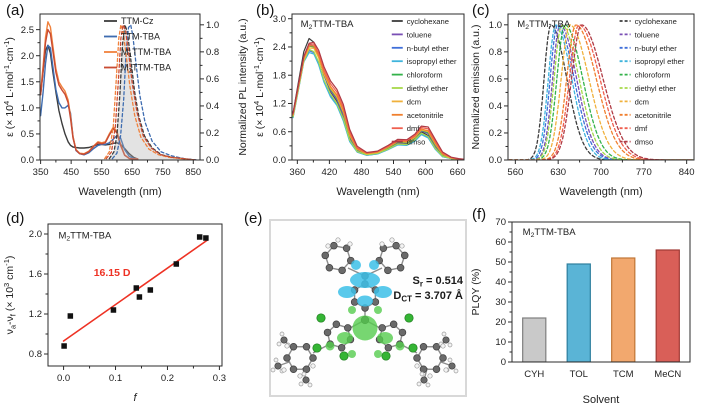 The image size is (702, 414). What do you see at coordinates (243, 86) in the screenshot?
I see `svg-text: Normalized PL intensity (a.u.)` at bounding box center [243, 86].